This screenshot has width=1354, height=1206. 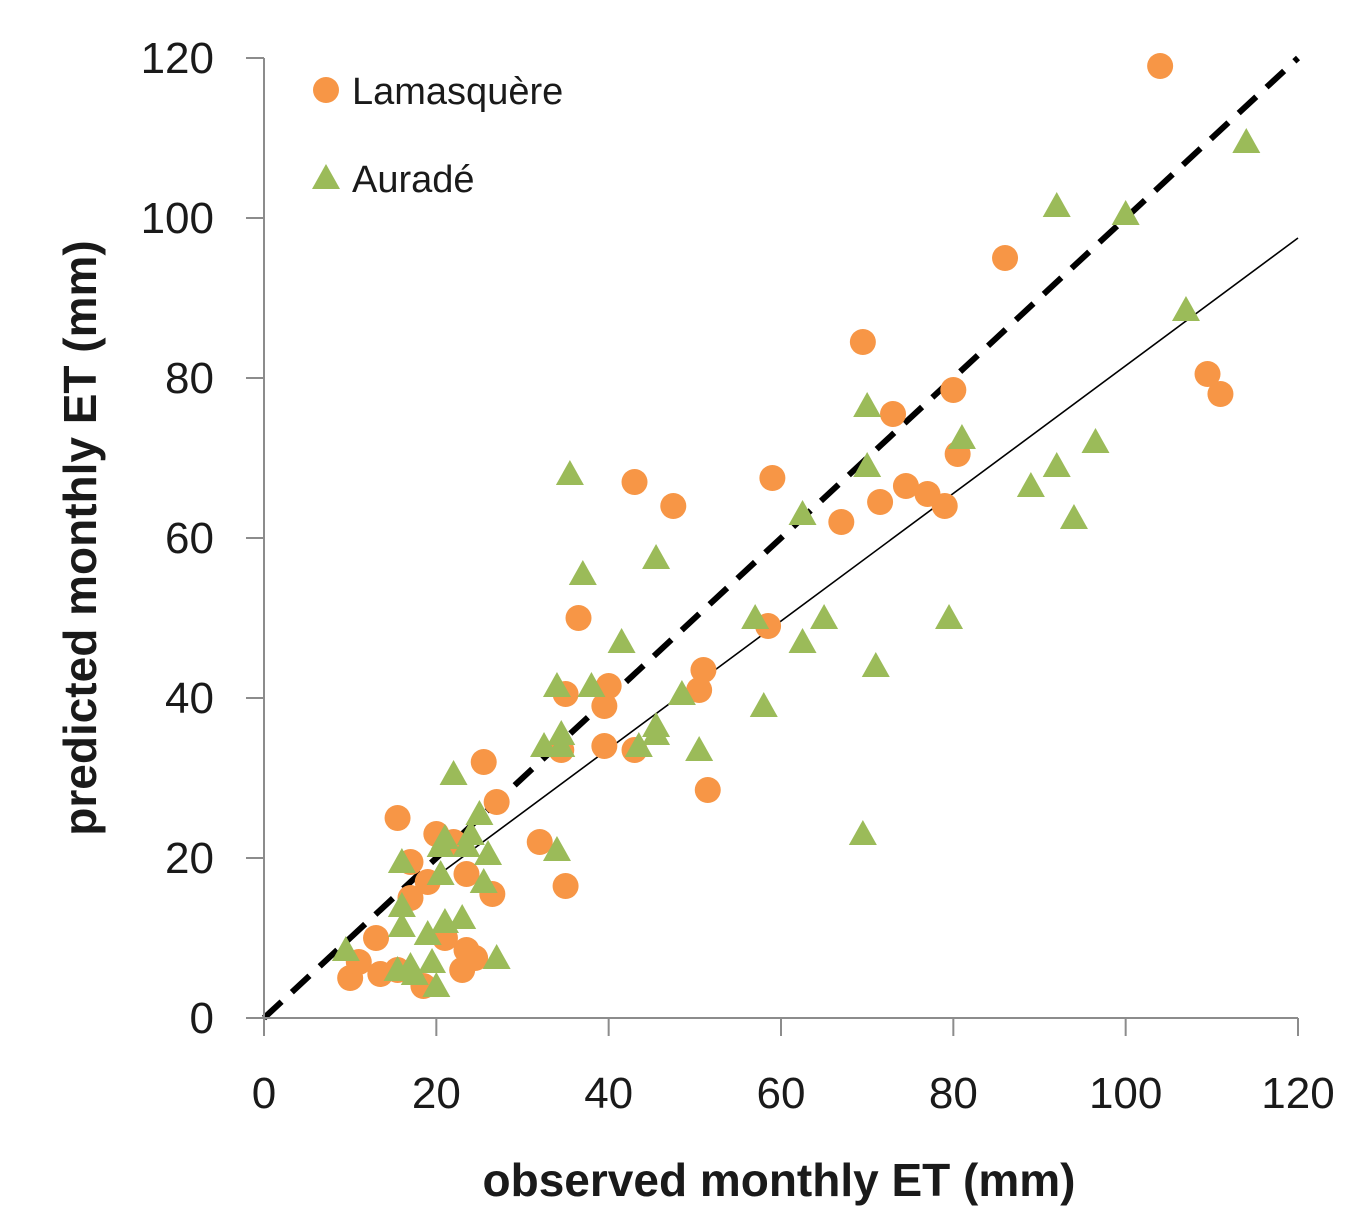 What do you see at coordinates (457, 92) in the screenshot?
I see `legend-label: Lamasquère` at bounding box center [457, 92].